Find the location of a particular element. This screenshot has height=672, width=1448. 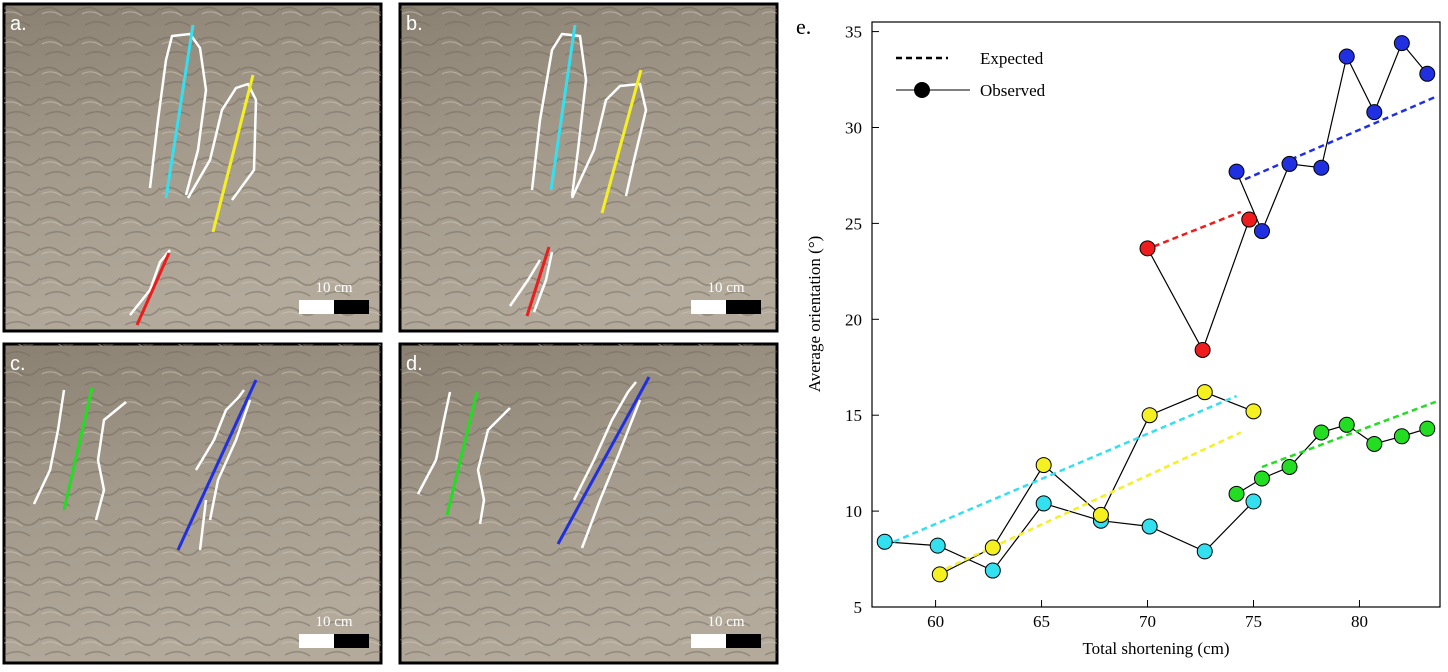

photo-a: a. 10 cm is located at coordinates (192, 167).